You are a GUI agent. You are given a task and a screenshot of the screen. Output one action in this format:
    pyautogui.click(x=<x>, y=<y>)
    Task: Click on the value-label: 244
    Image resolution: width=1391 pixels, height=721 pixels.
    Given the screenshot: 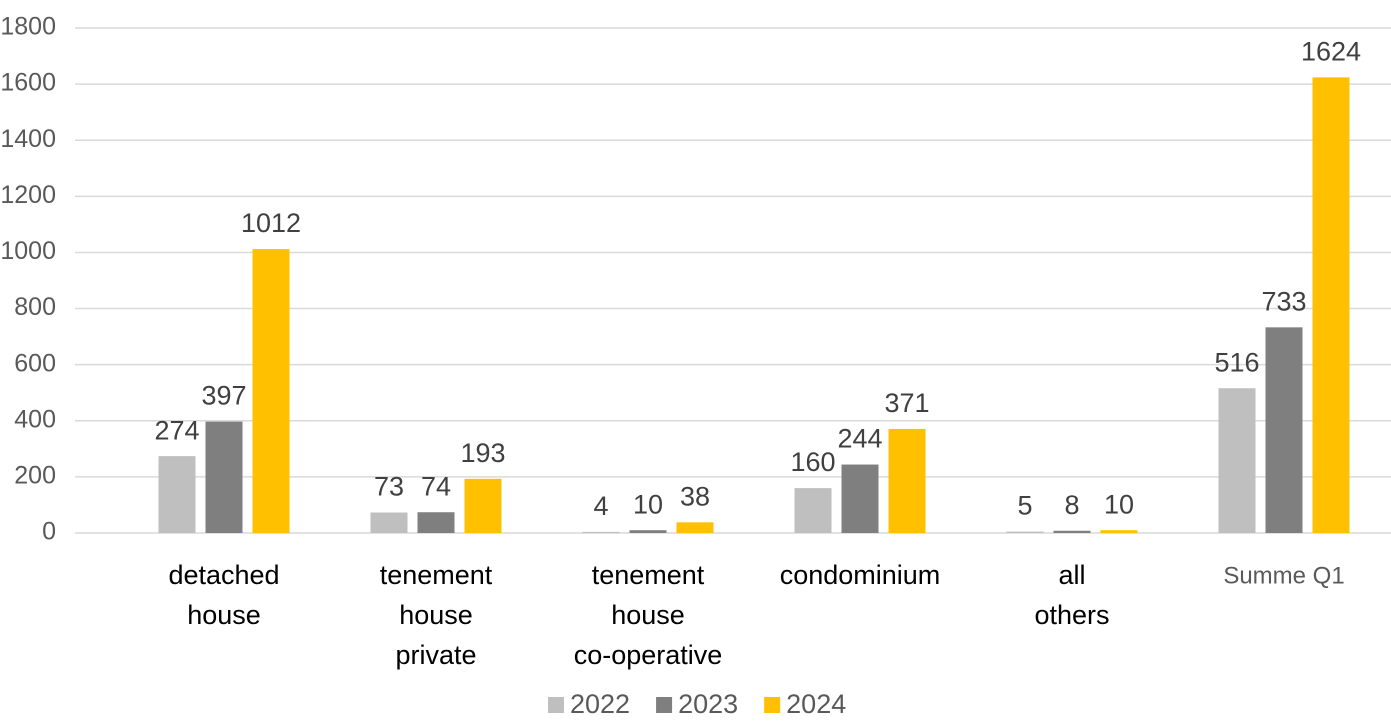 What is the action you would take?
    pyautogui.click(x=859, y=439)
    